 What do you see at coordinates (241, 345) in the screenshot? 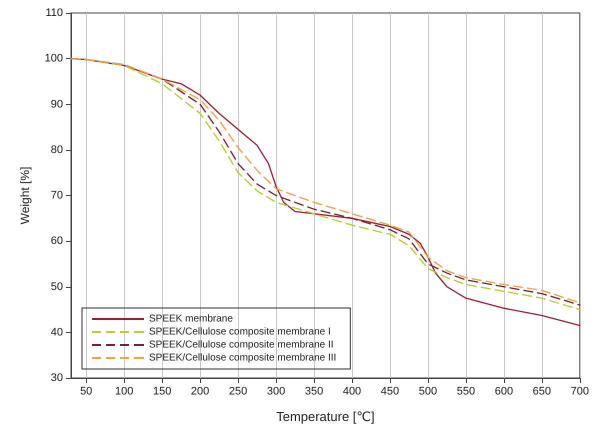
I see `legend-label: SPEEK/Cellulose composite membrane II` at bounding box center [241, 345].